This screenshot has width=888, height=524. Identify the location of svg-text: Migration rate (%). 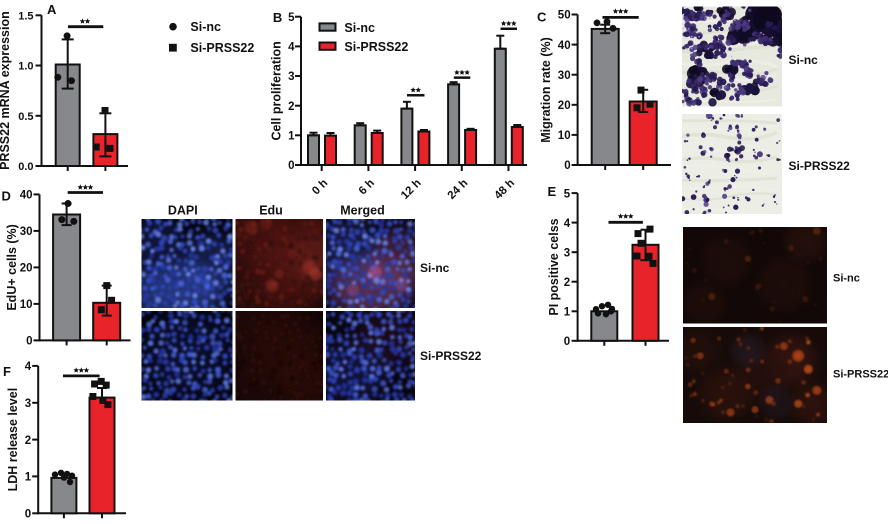
(546, 90).